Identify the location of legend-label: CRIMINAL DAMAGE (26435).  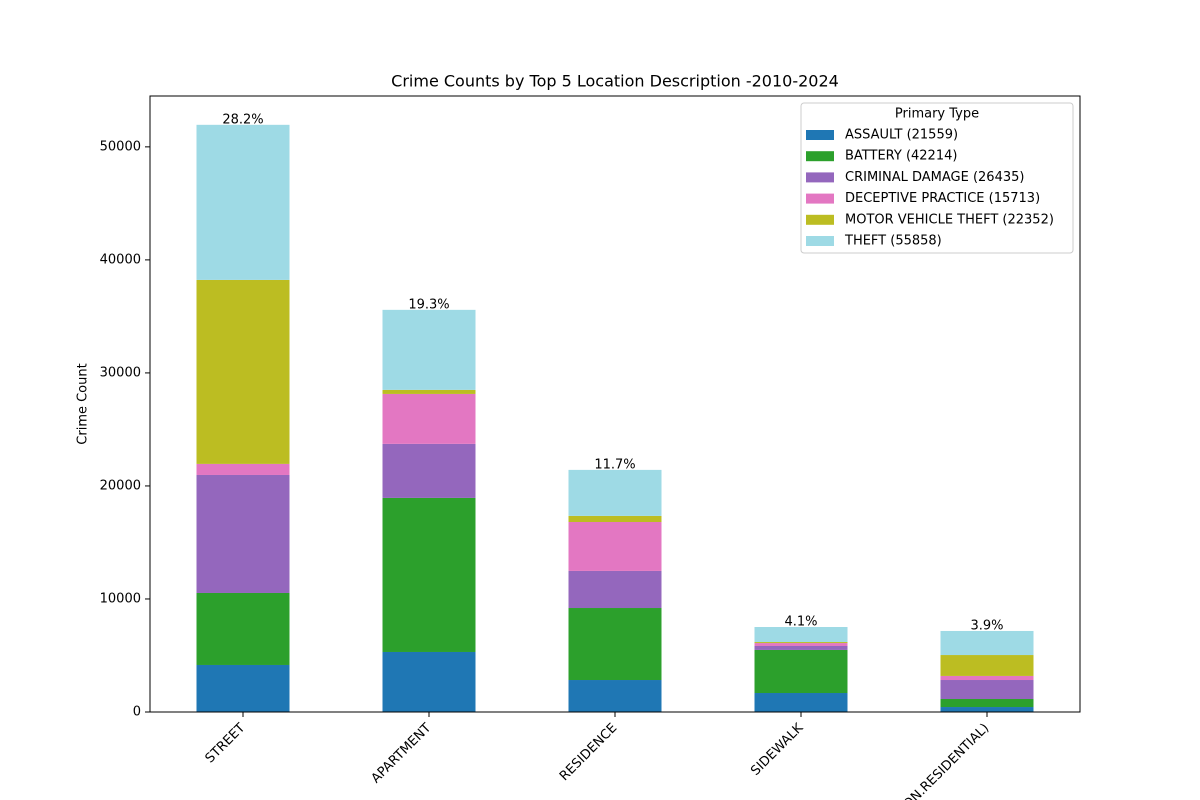
(934, 177).